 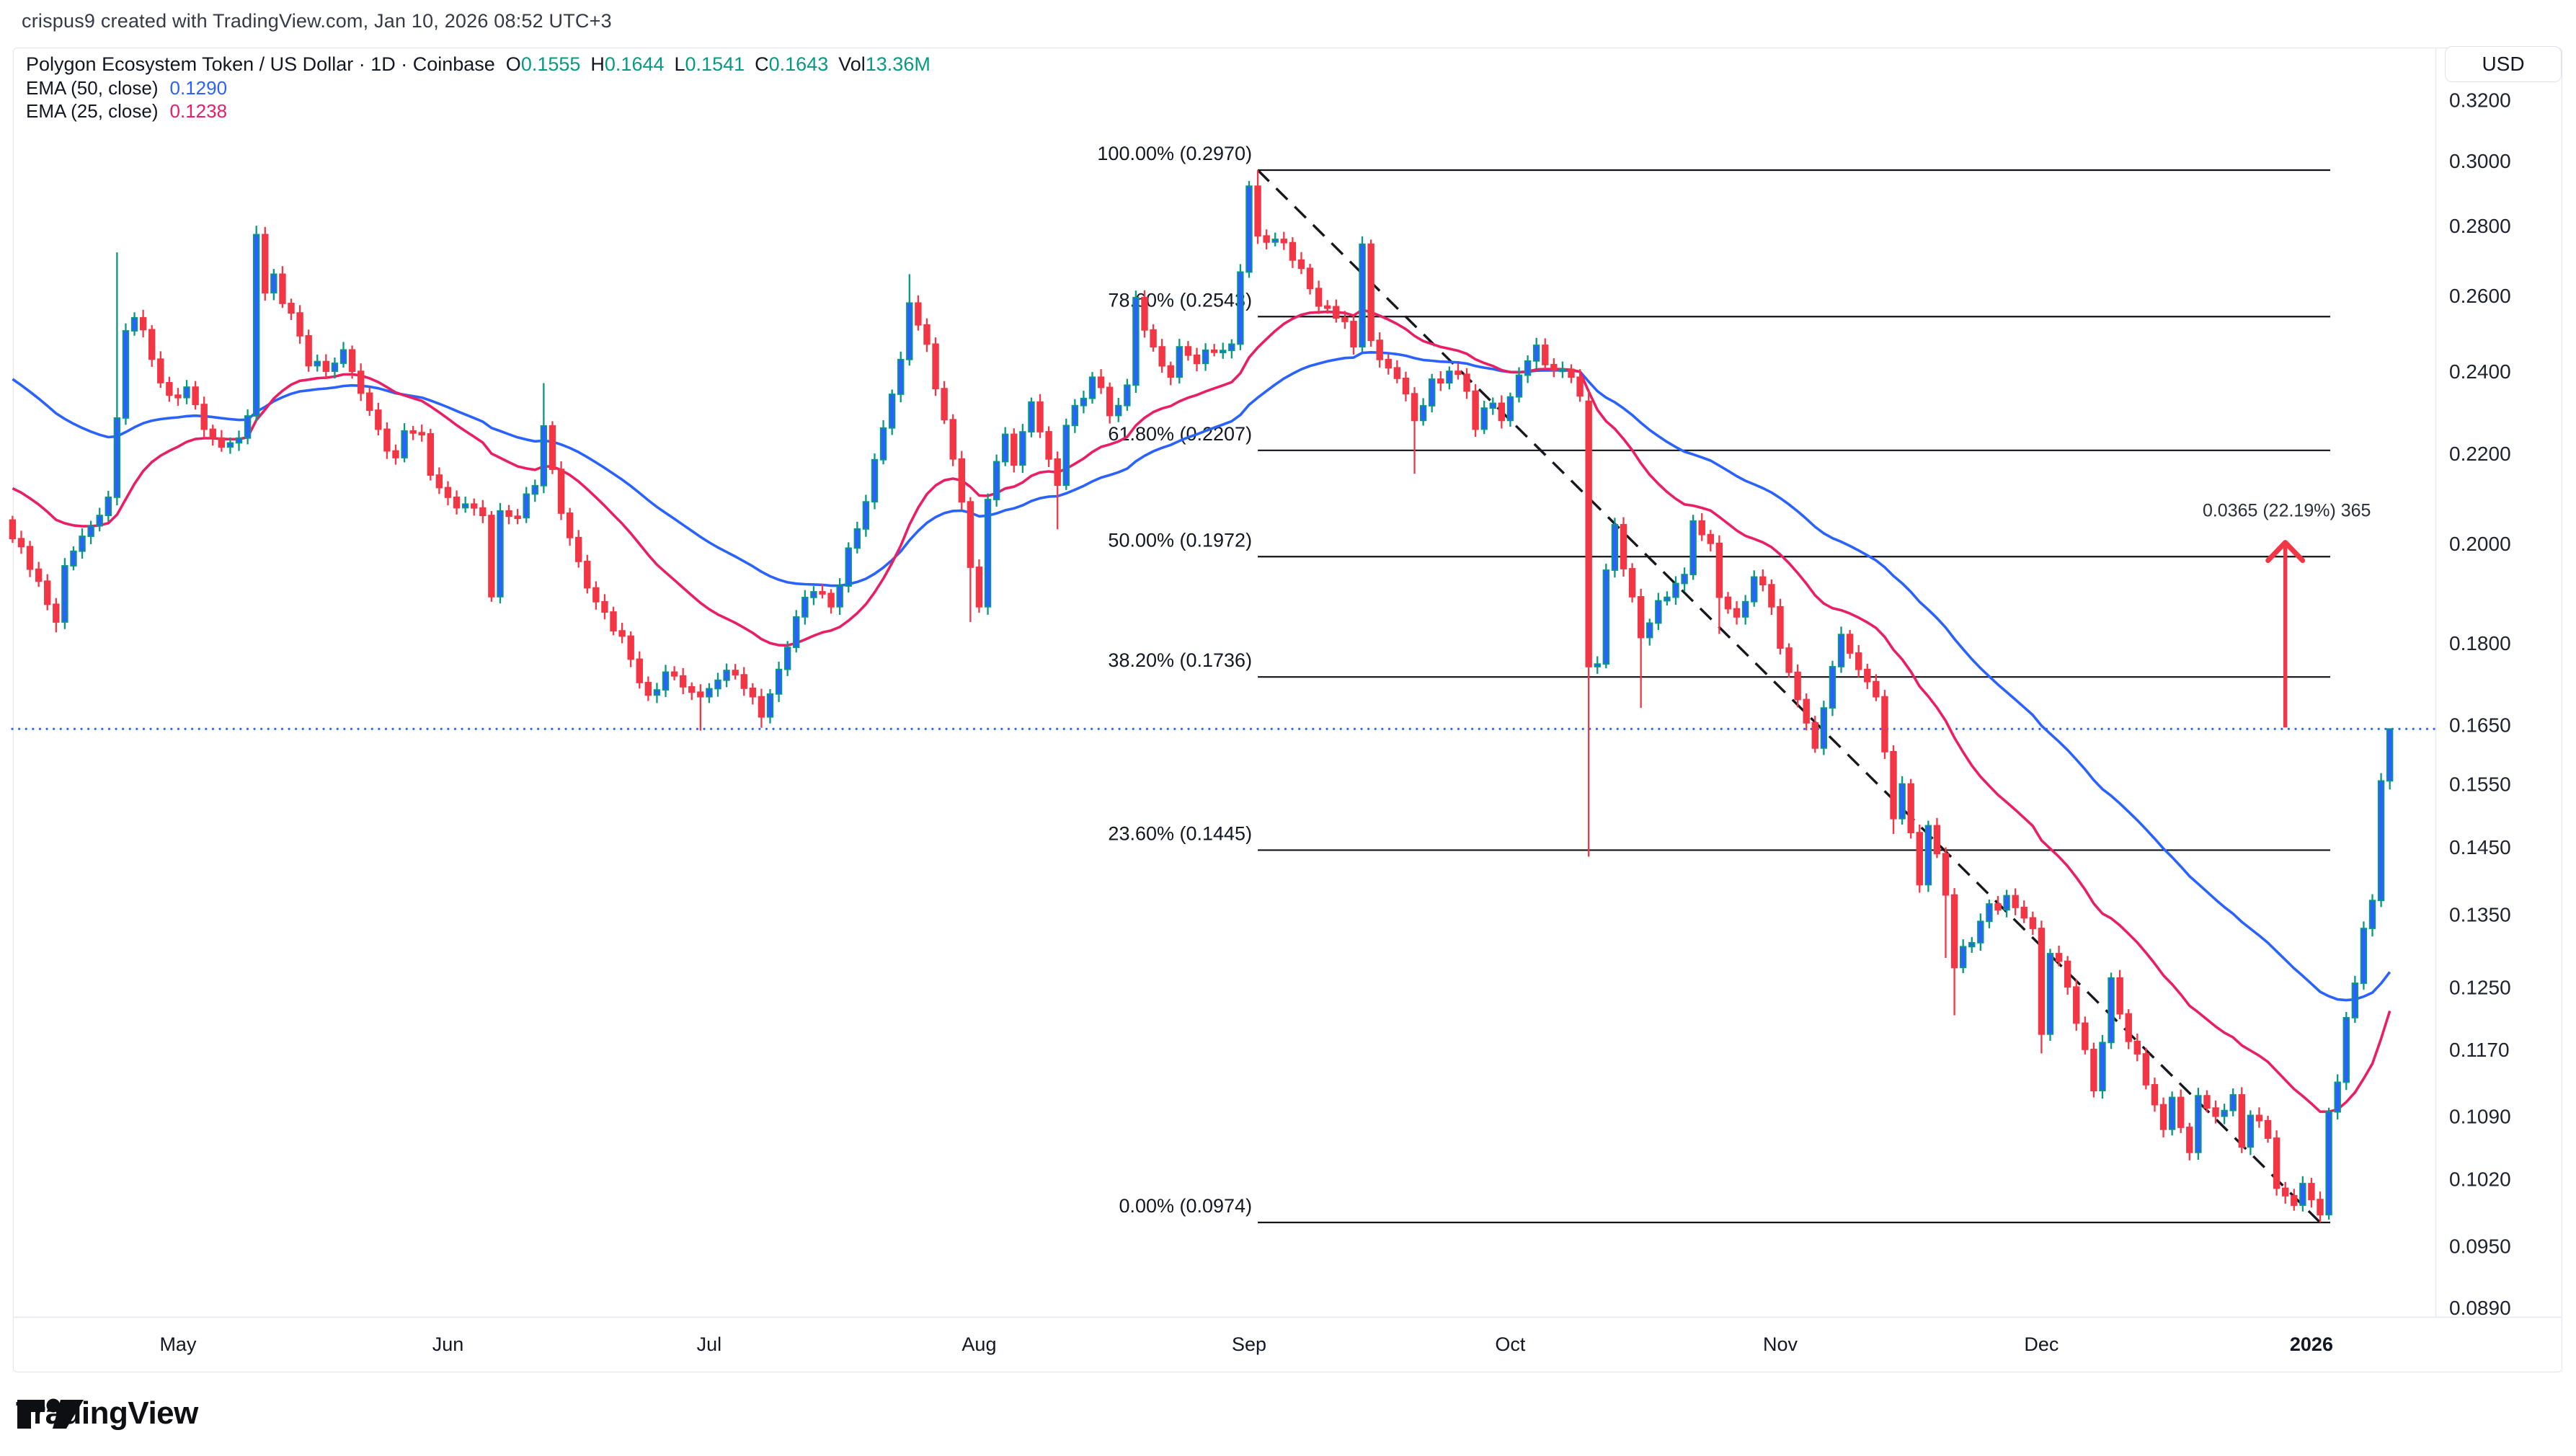 I want to click on time-axis: May Jun Jul Aug Sep Oct Nov Dec 2026, so click(x=1246, y=1344).